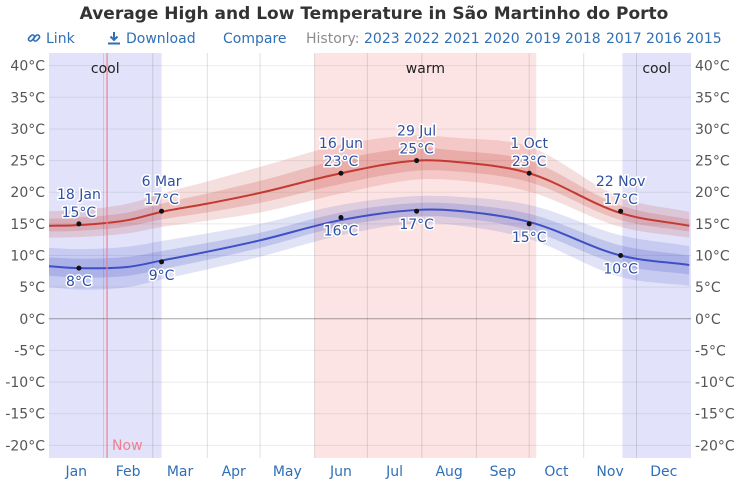 The height and width of the screenshot is (489, 748). What do you see at coordinates (128, 472) in the screenshot?
I see `x-tick-label-feb: Feb` at bounding box center [128, 472].